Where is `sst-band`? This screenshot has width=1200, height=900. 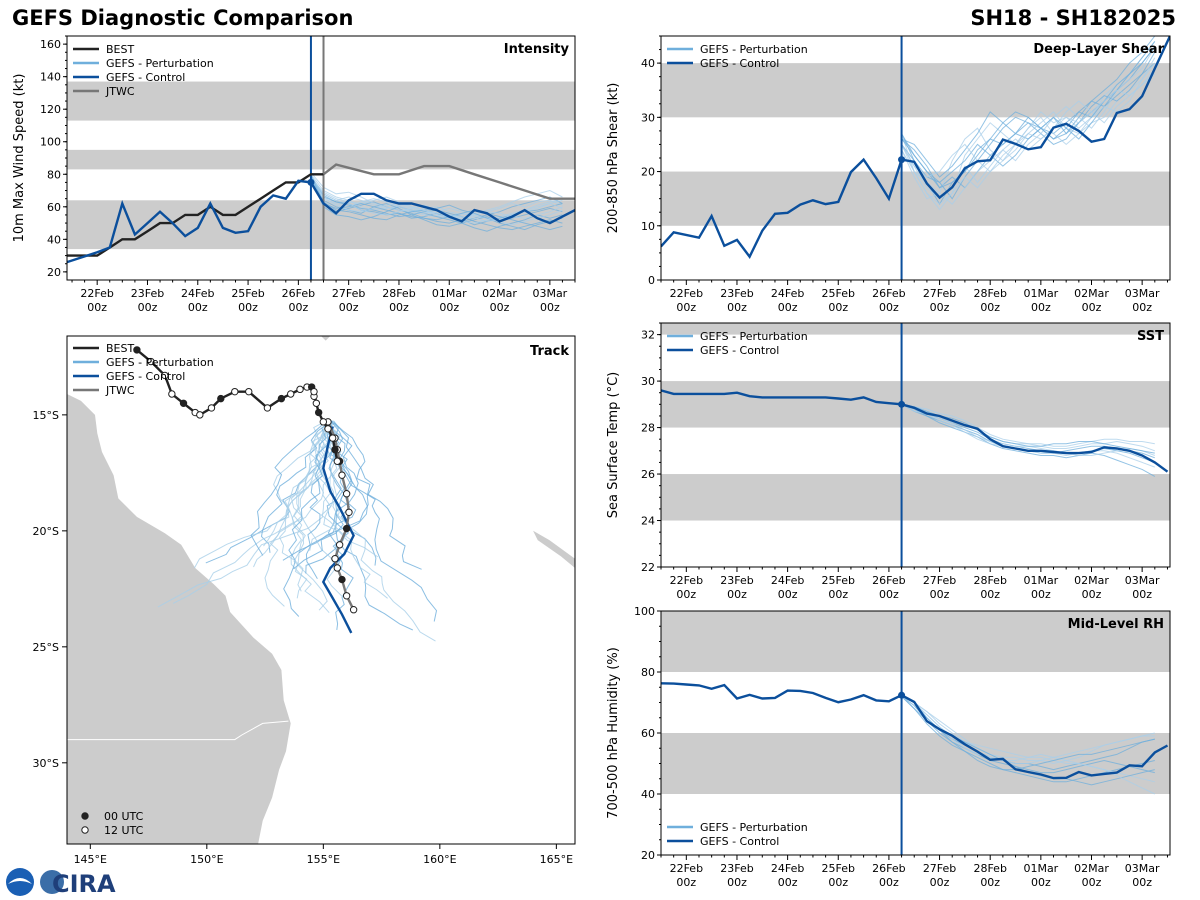 sst-band is located at coordinates (915, 404).